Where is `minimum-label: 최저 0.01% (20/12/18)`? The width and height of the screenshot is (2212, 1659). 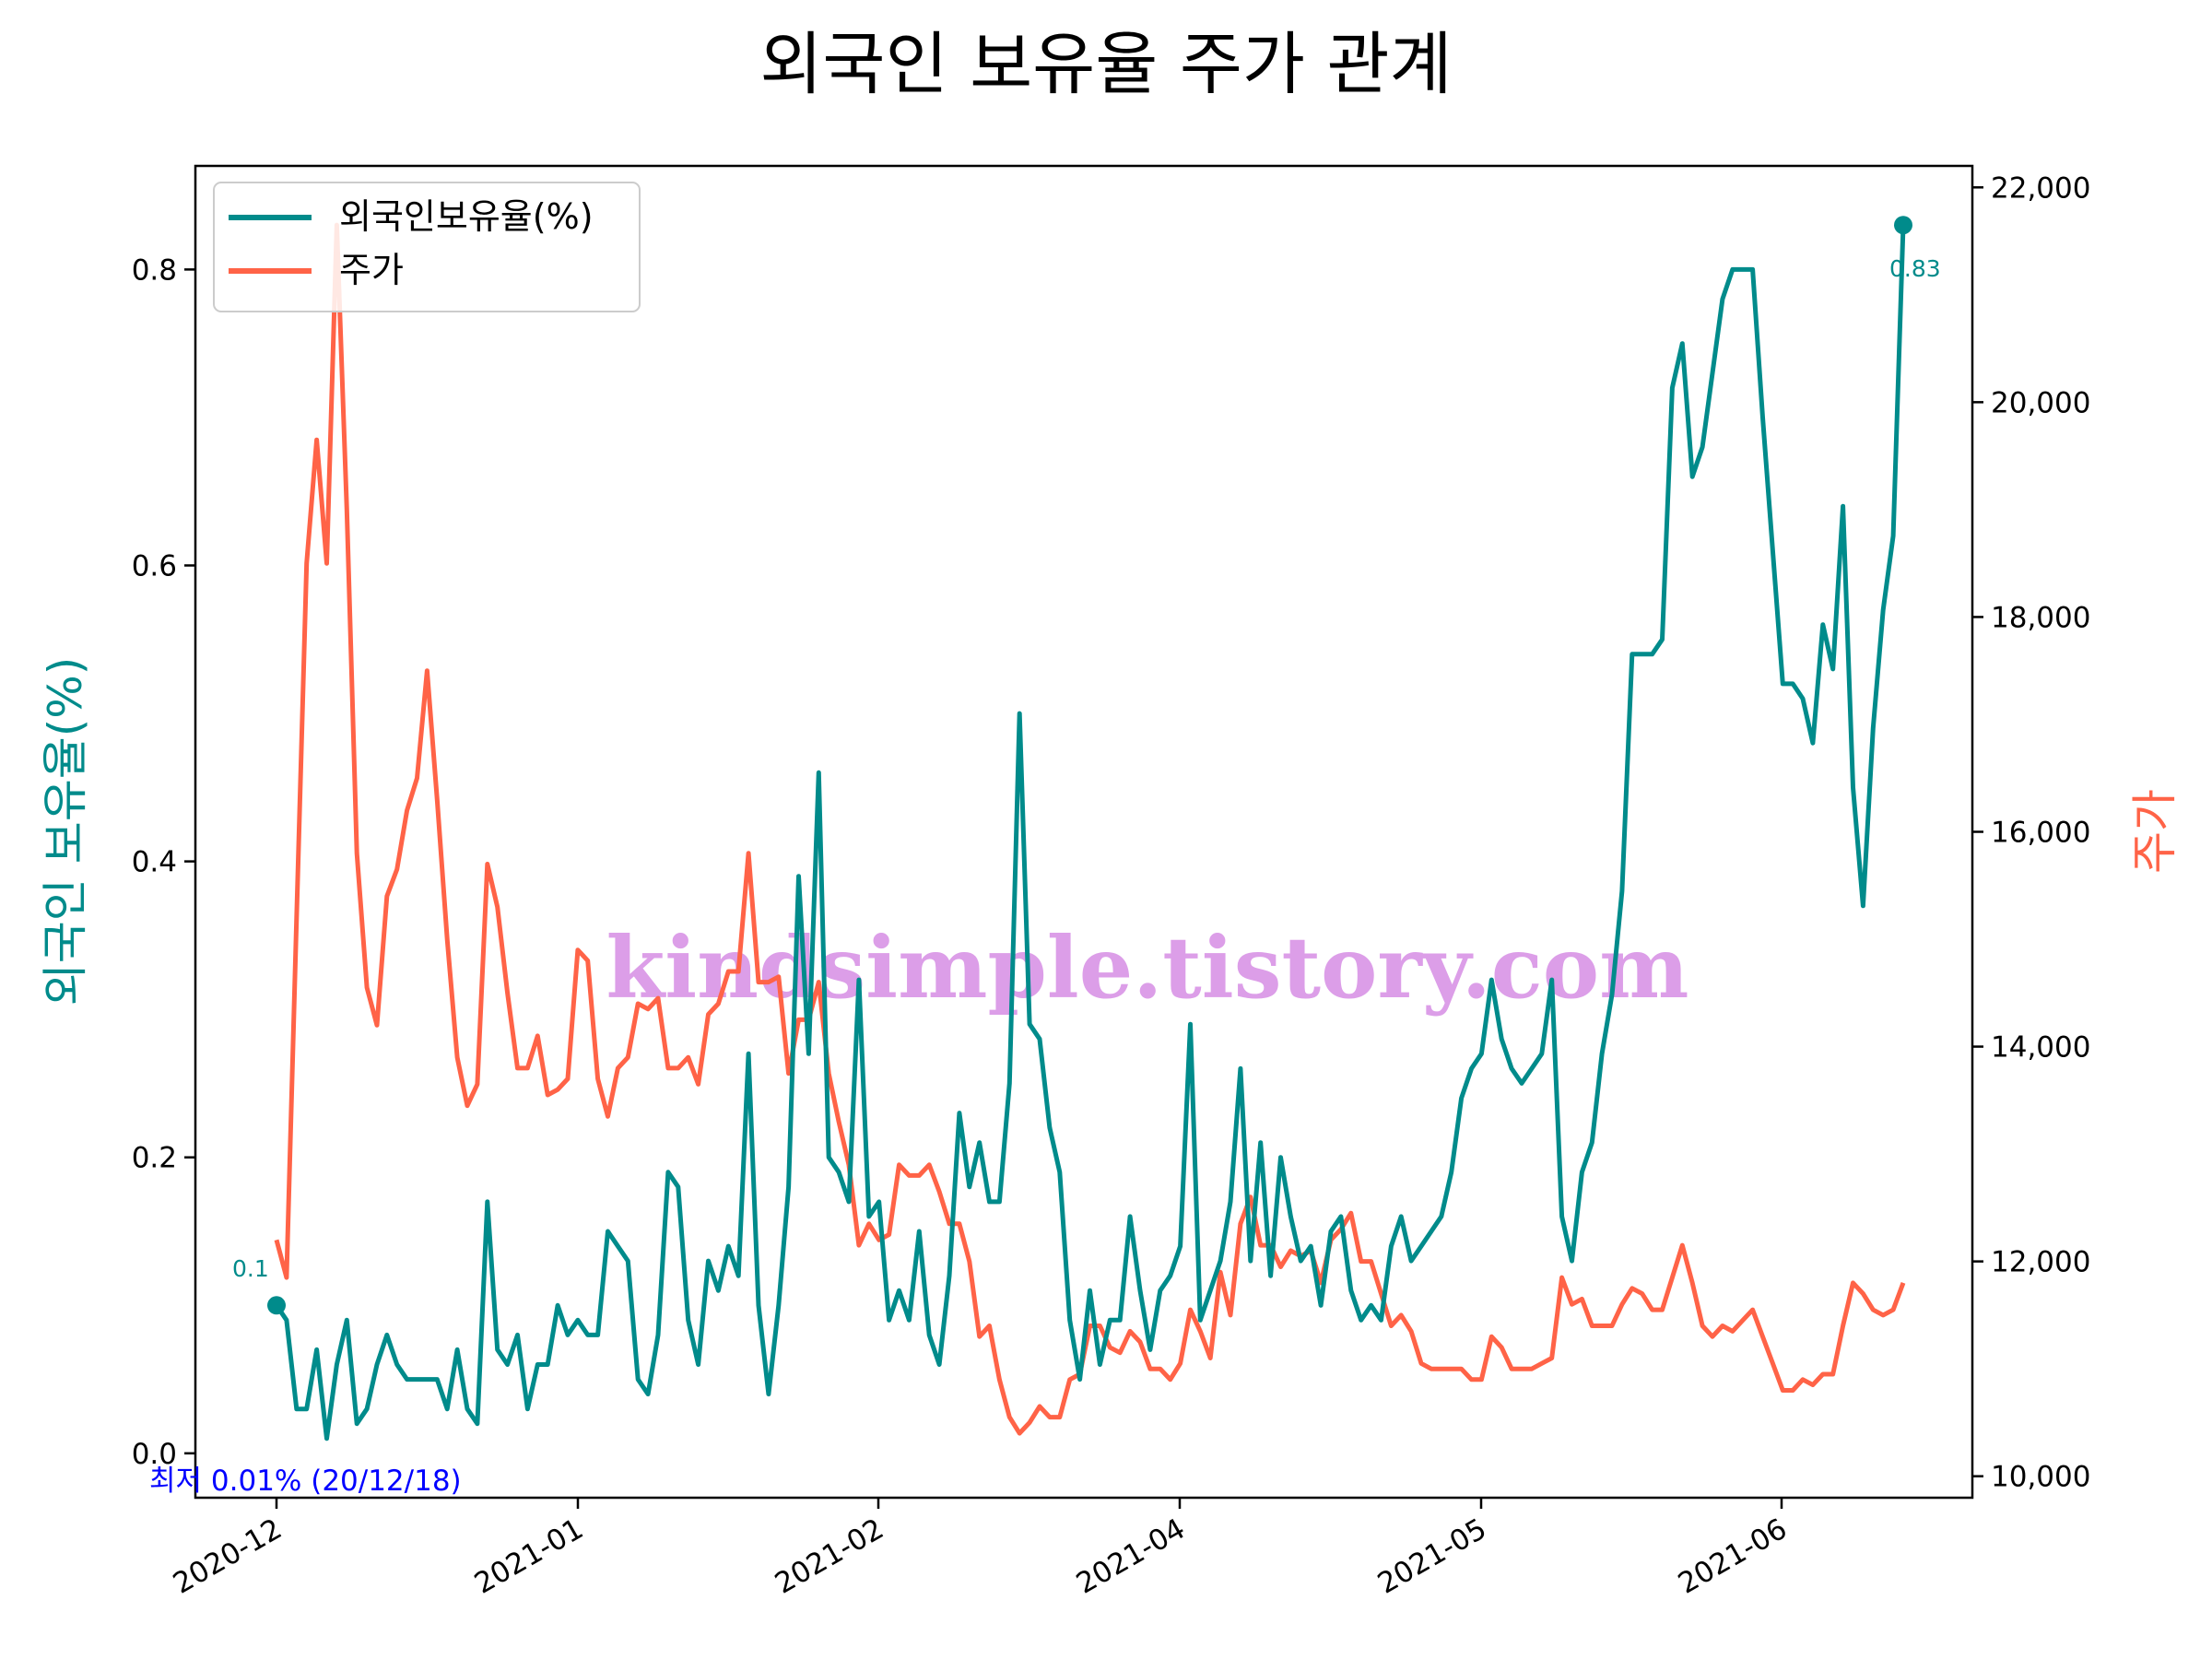
minimum-label: 최저 0.01% (20/12/18) is located at coordinates (305, 1481).